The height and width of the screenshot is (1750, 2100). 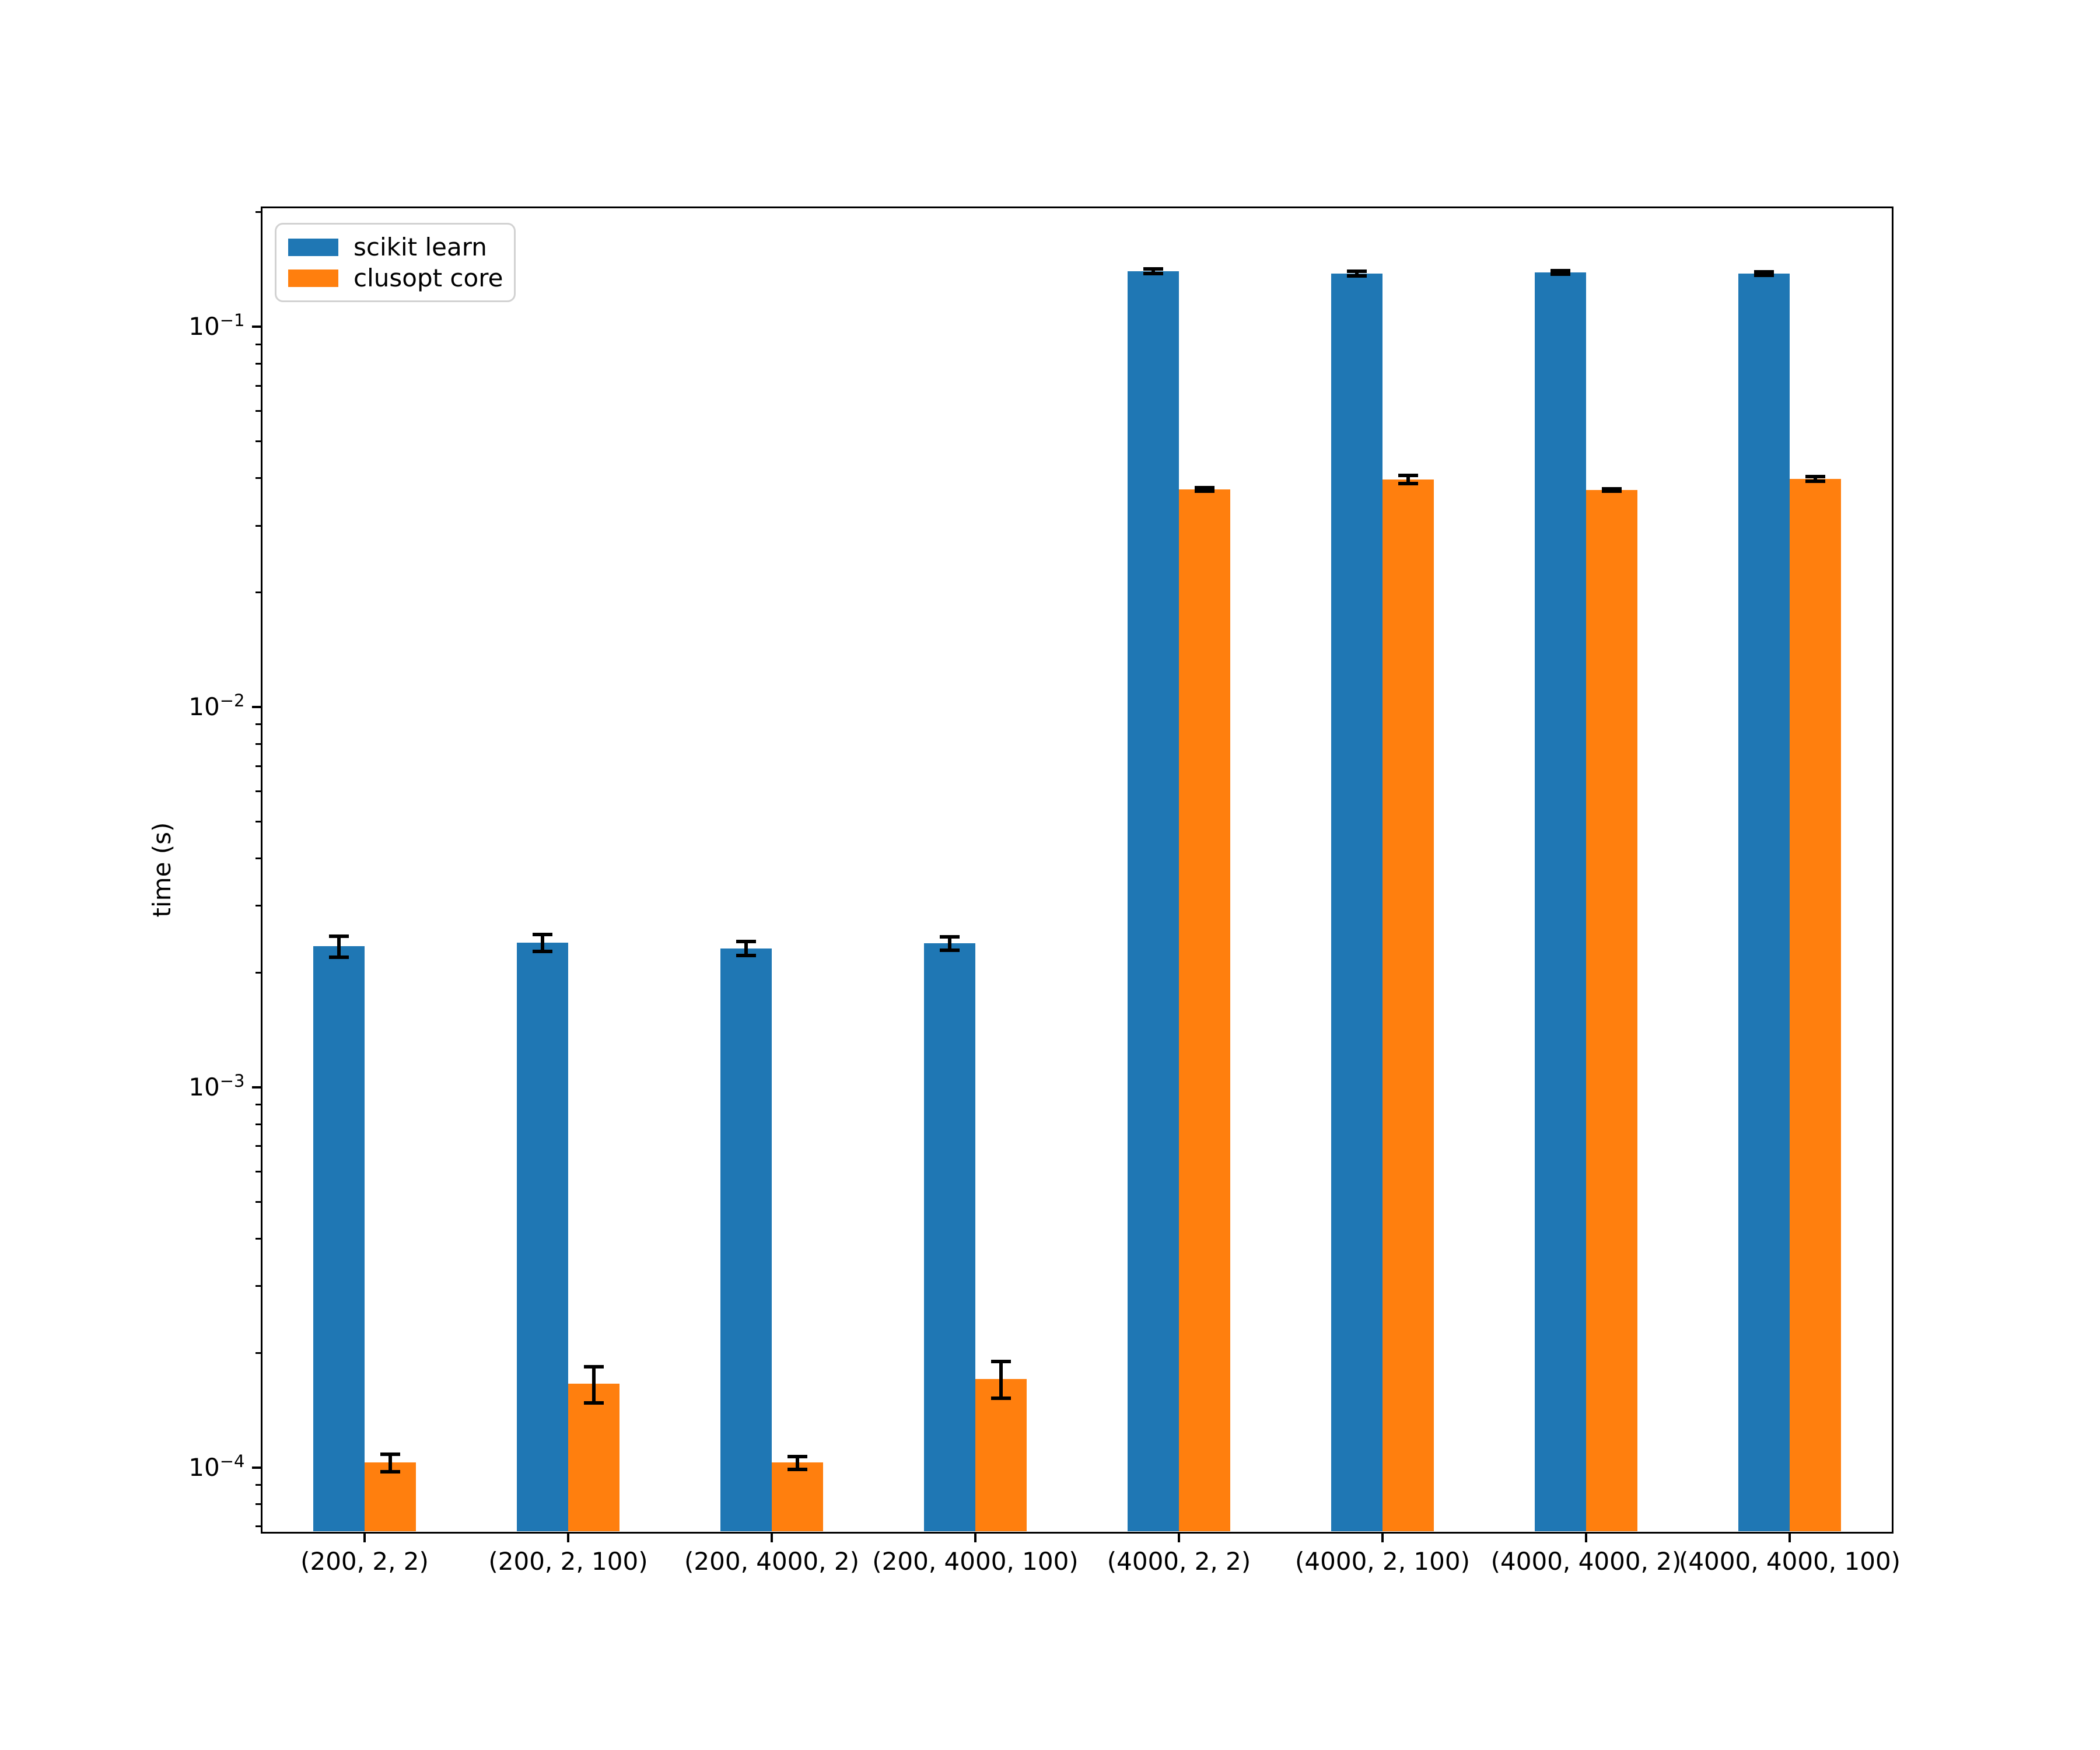 What do you see at coordinates (1586, 1561) in the screenshot?
I see `x-tick-label: (4000, 4000, 2)` at bounding box center [1586, 1561].